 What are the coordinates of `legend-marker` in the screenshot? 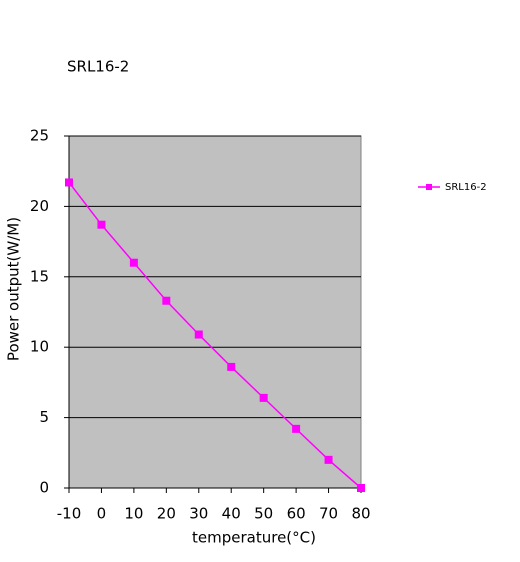 It's located at (429, 187).